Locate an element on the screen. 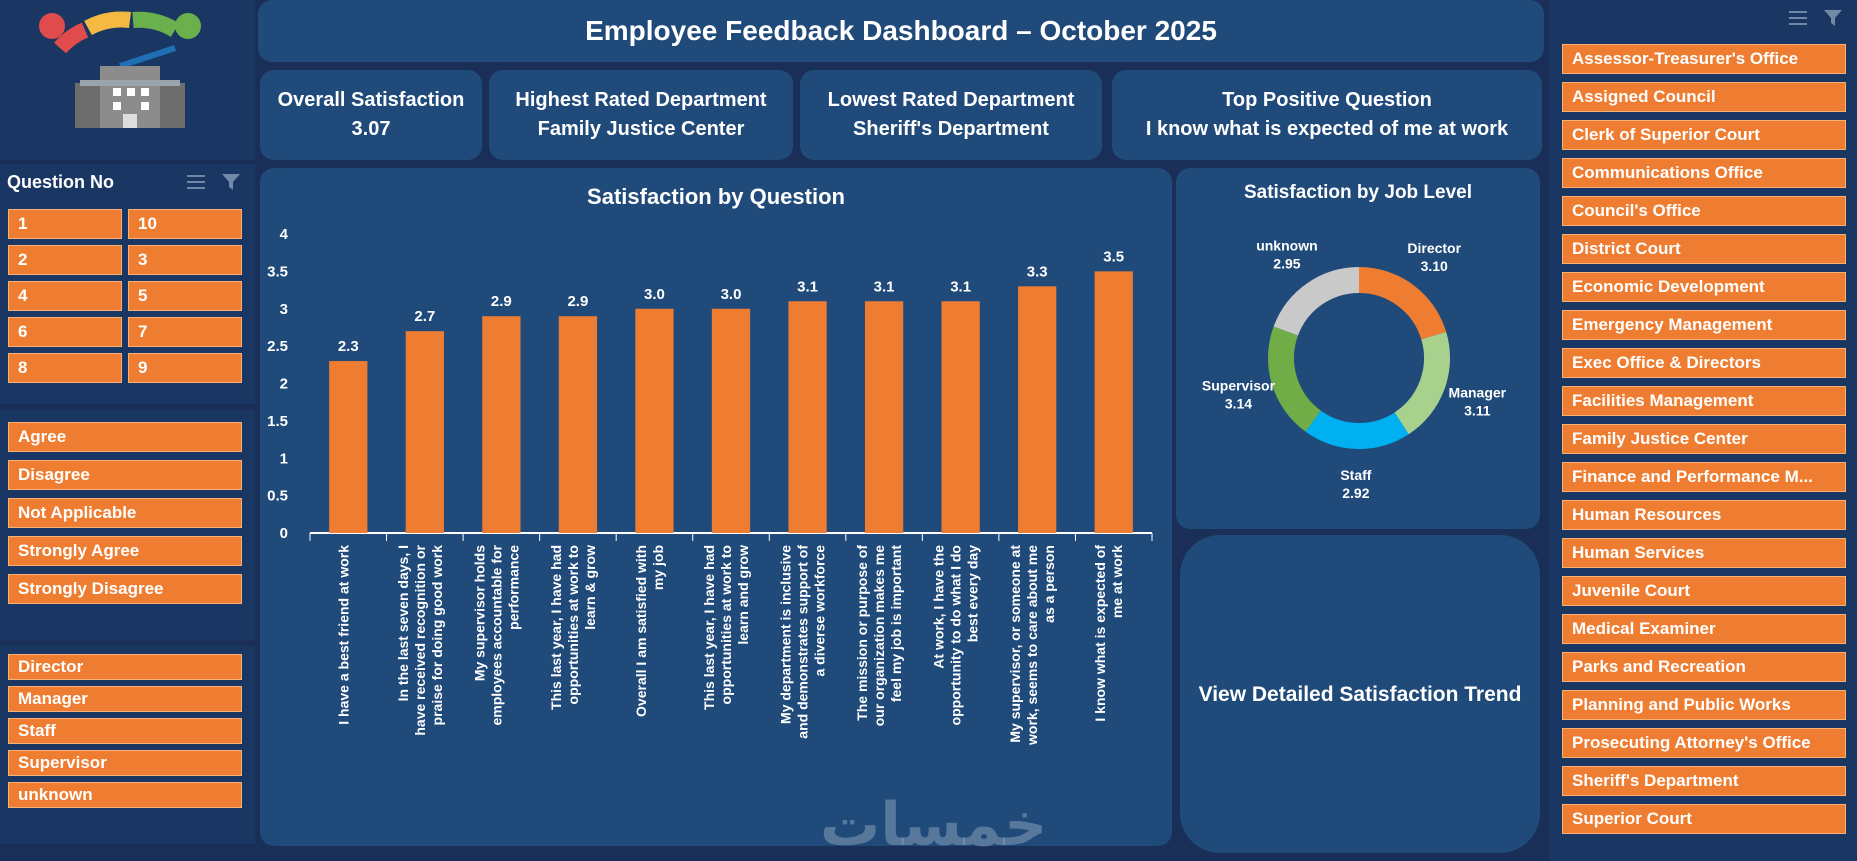 Image resolution: width=1857 pixels, height=861 pixels. answer-item-disagree: Disagree is located at coordinates (125, 475).